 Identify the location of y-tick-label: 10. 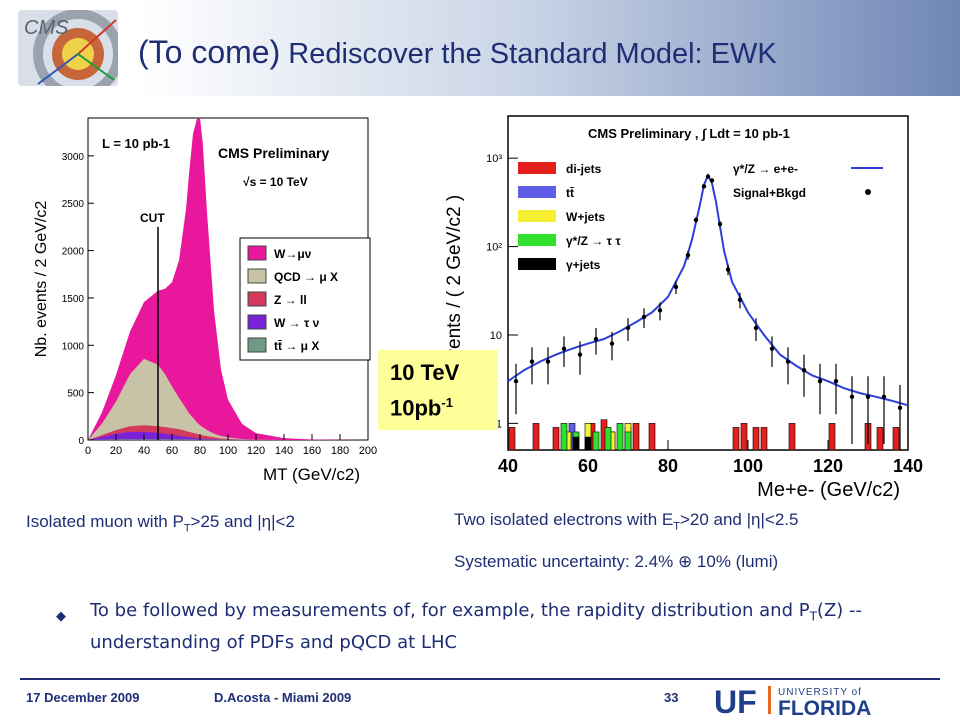
(496, 336).